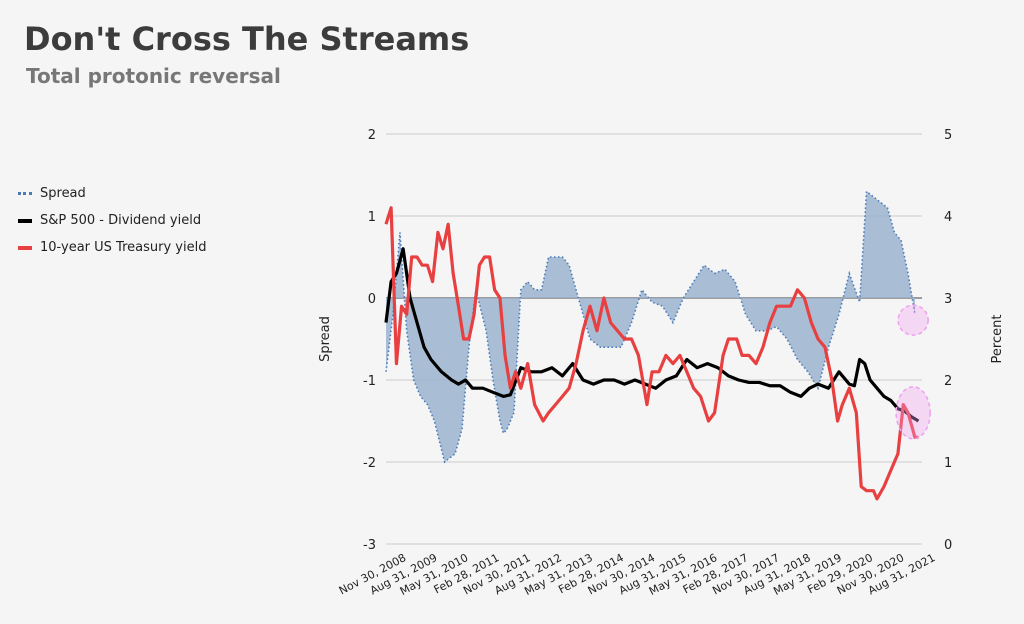 The width and height of the screenshot is (1024, 624). Describe the element at coordinates (25, 247) in the screenshot. I see `legend-swatch-treasury-yield` at that location.